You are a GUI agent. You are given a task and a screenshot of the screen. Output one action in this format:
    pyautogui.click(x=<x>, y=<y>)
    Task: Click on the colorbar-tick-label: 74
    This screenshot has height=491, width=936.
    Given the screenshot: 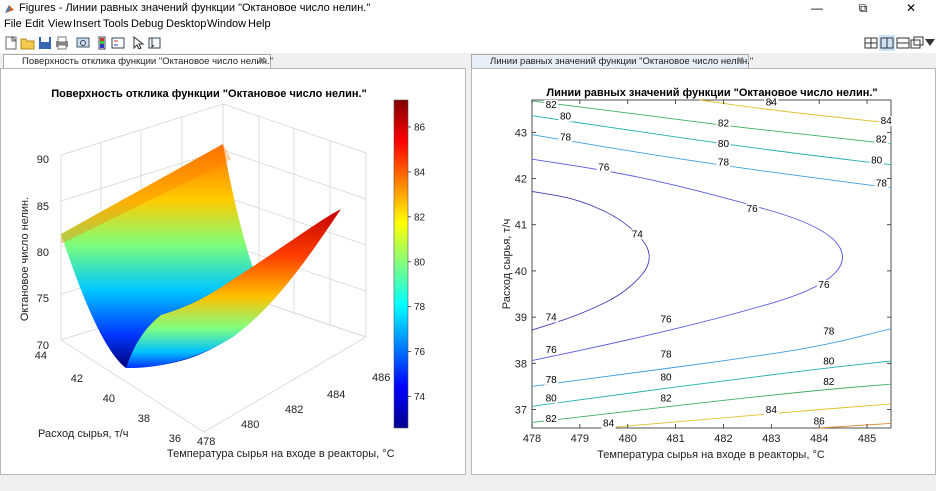 What is the action you would take?
    pyautogui.click(x=420, y=397)
    